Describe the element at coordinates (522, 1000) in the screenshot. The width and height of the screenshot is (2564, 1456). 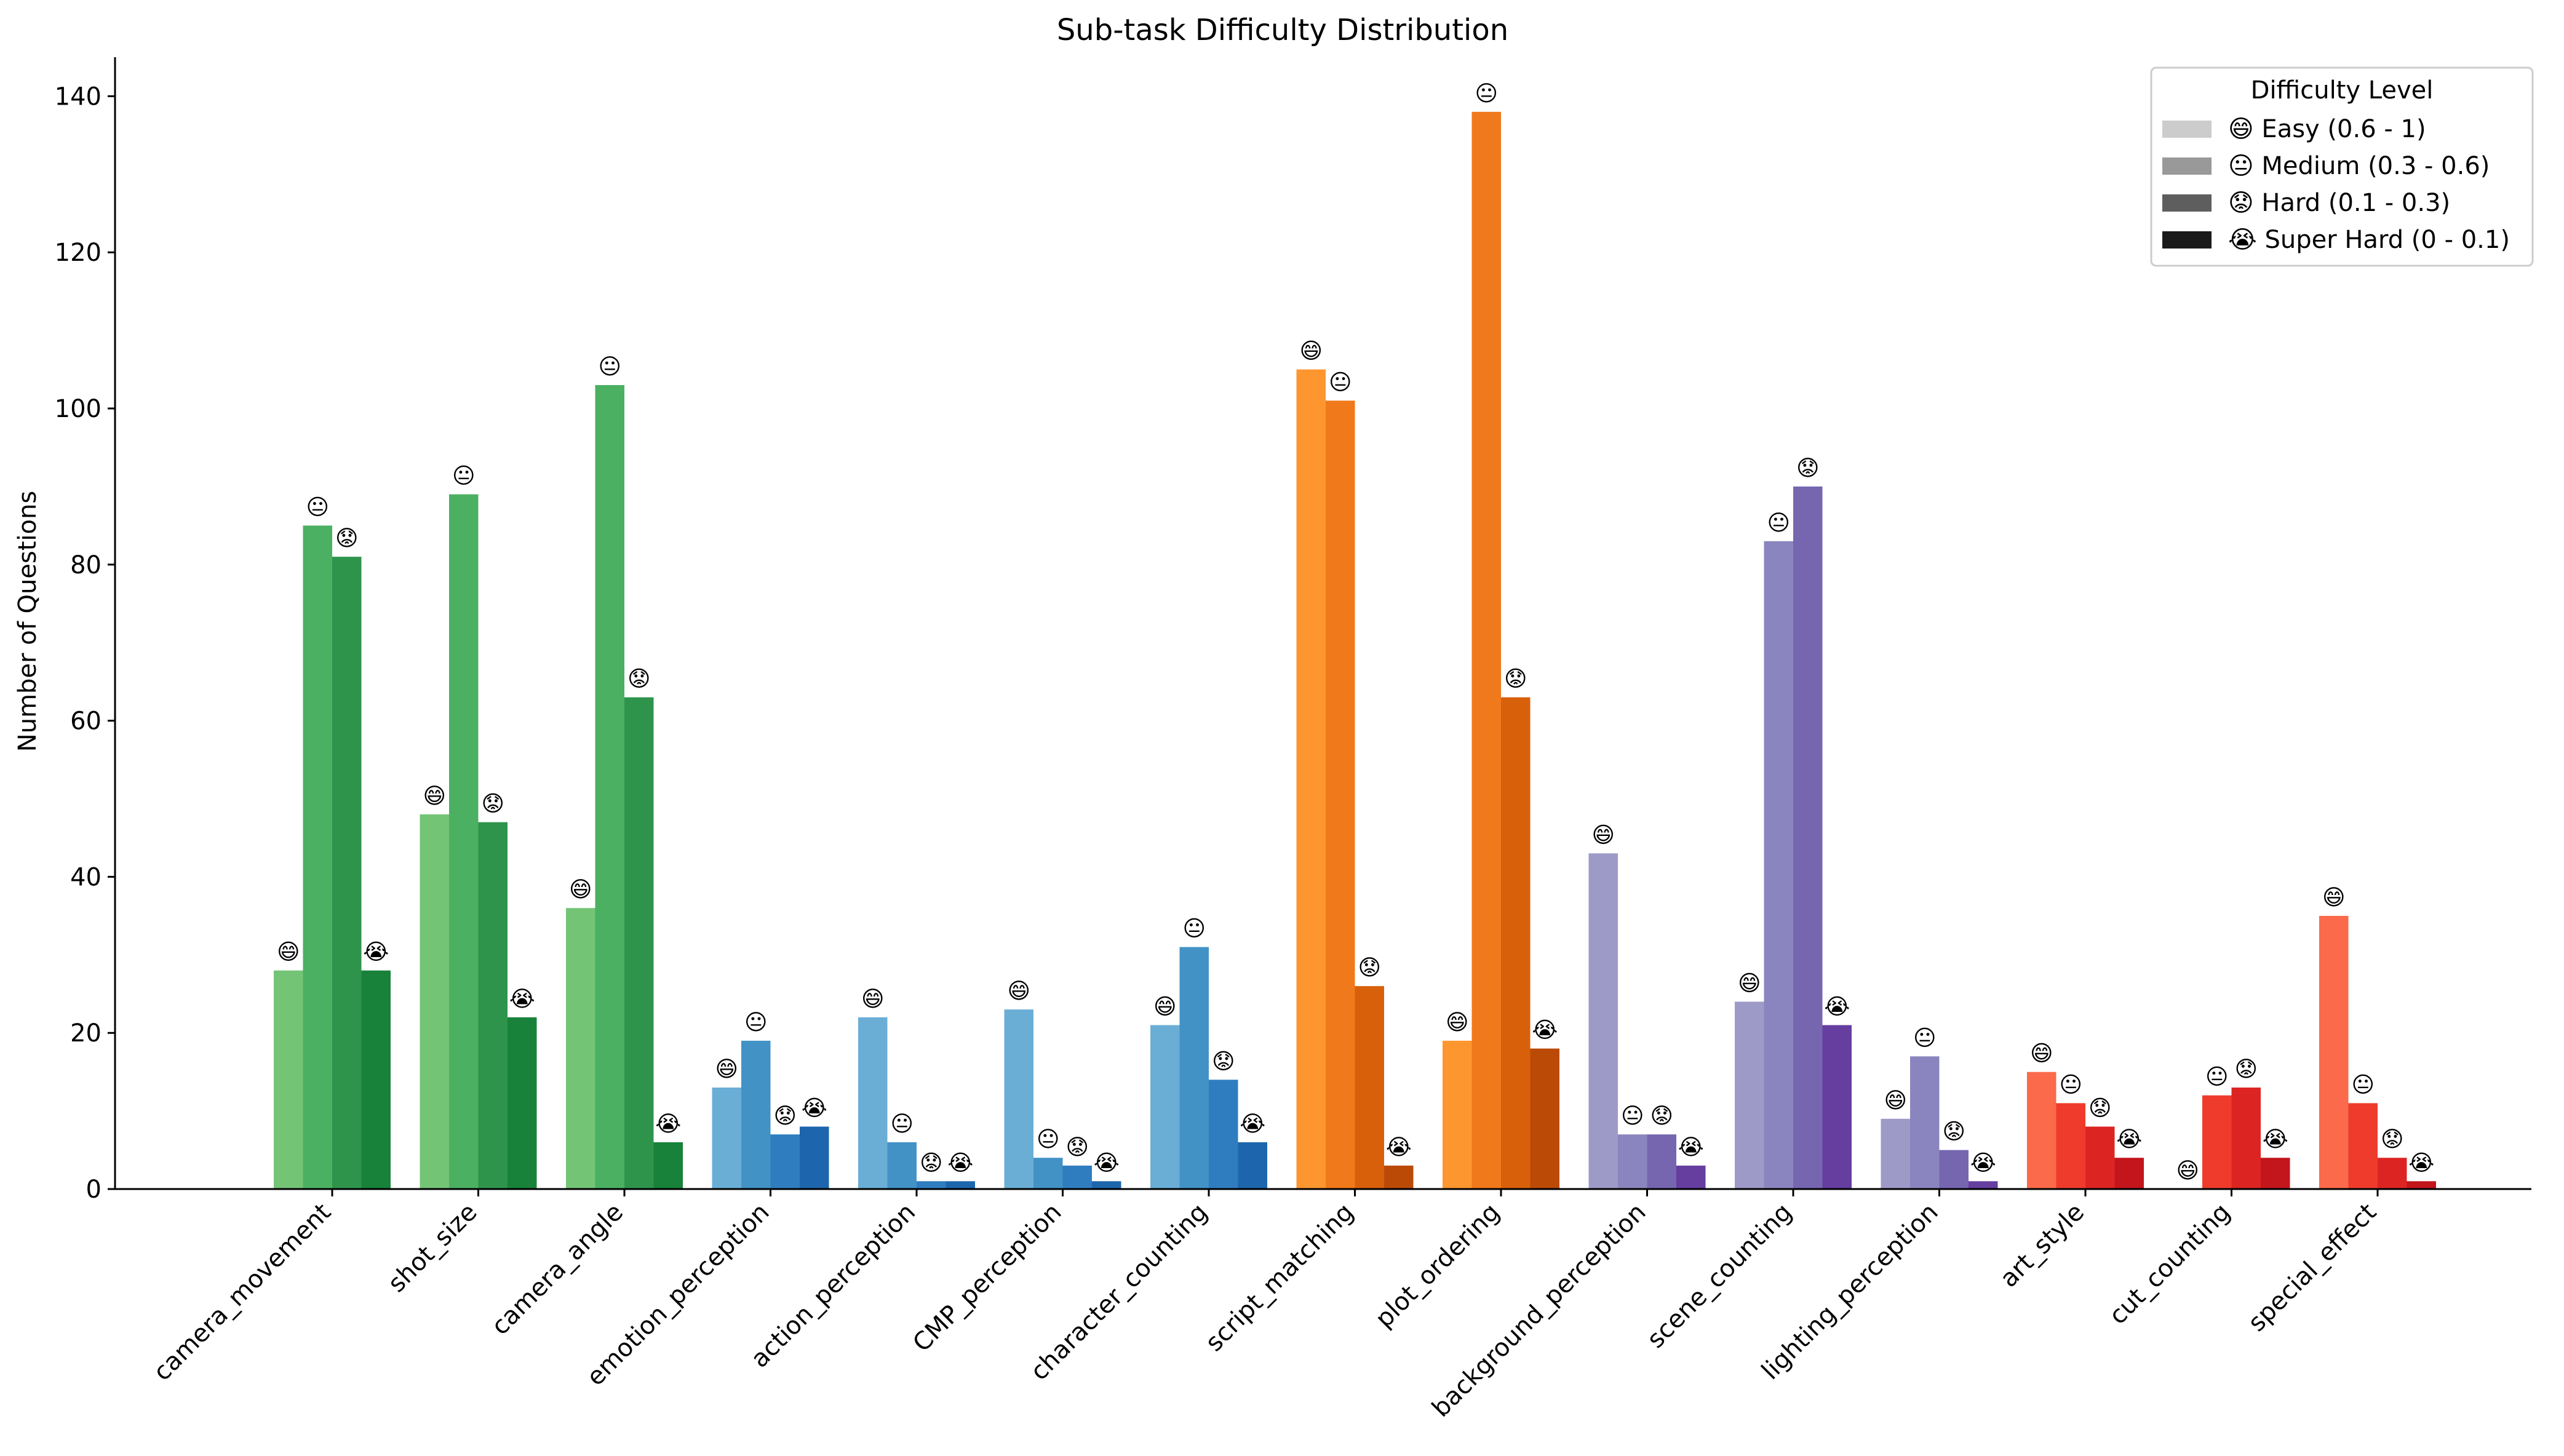
I see `emoji-label-shot_size-3: 😭` at that location.